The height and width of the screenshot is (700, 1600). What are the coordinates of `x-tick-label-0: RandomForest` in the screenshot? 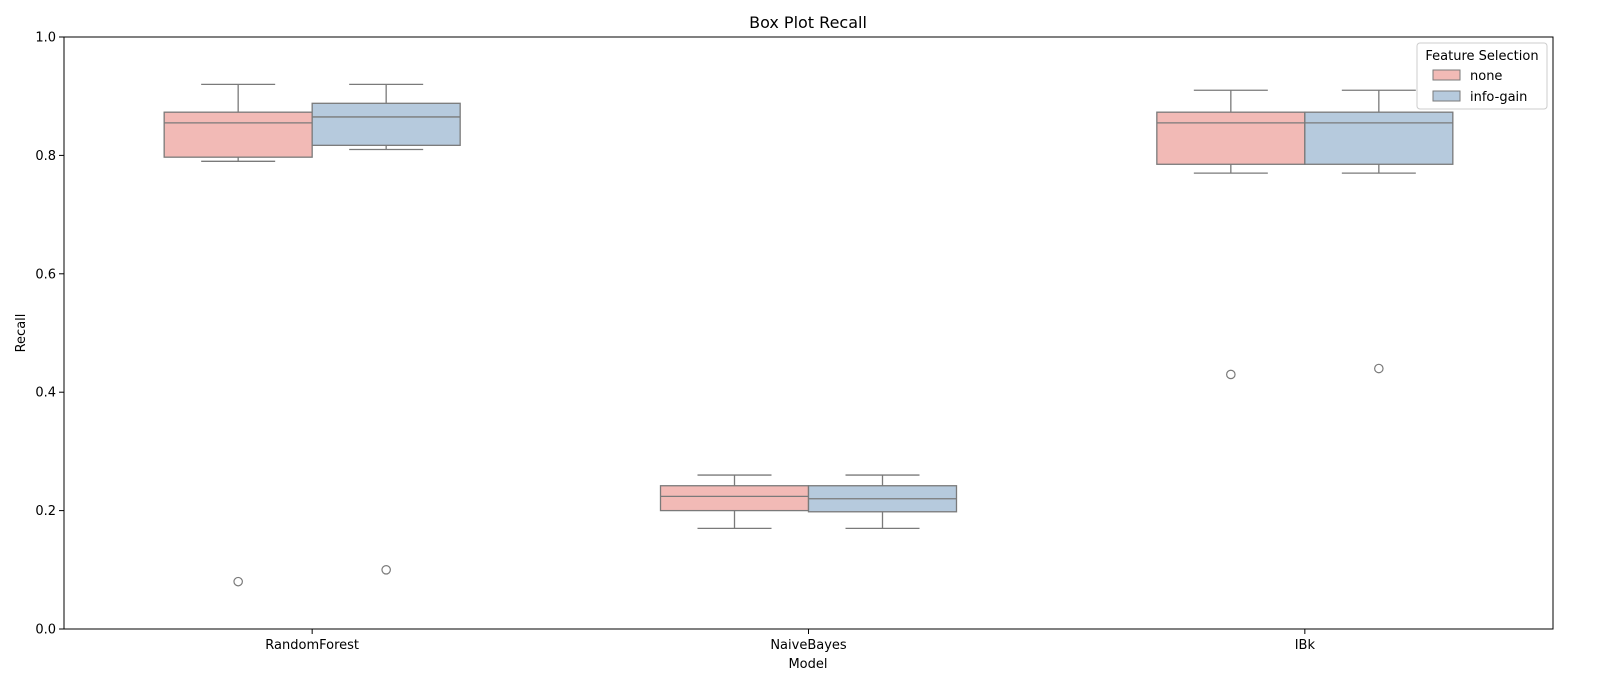 It's located at (312, 645).